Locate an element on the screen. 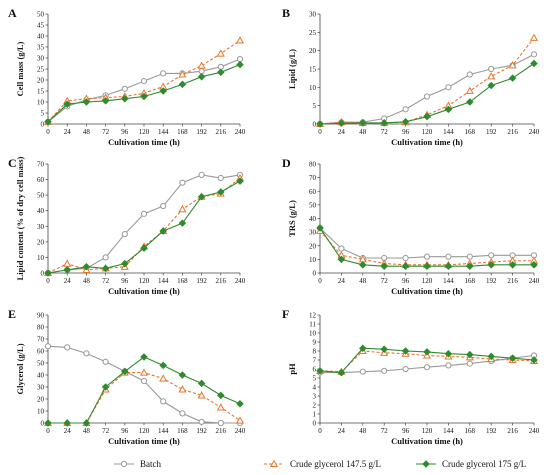  y-tick-label: 50 is located at coordinates (313, 205).